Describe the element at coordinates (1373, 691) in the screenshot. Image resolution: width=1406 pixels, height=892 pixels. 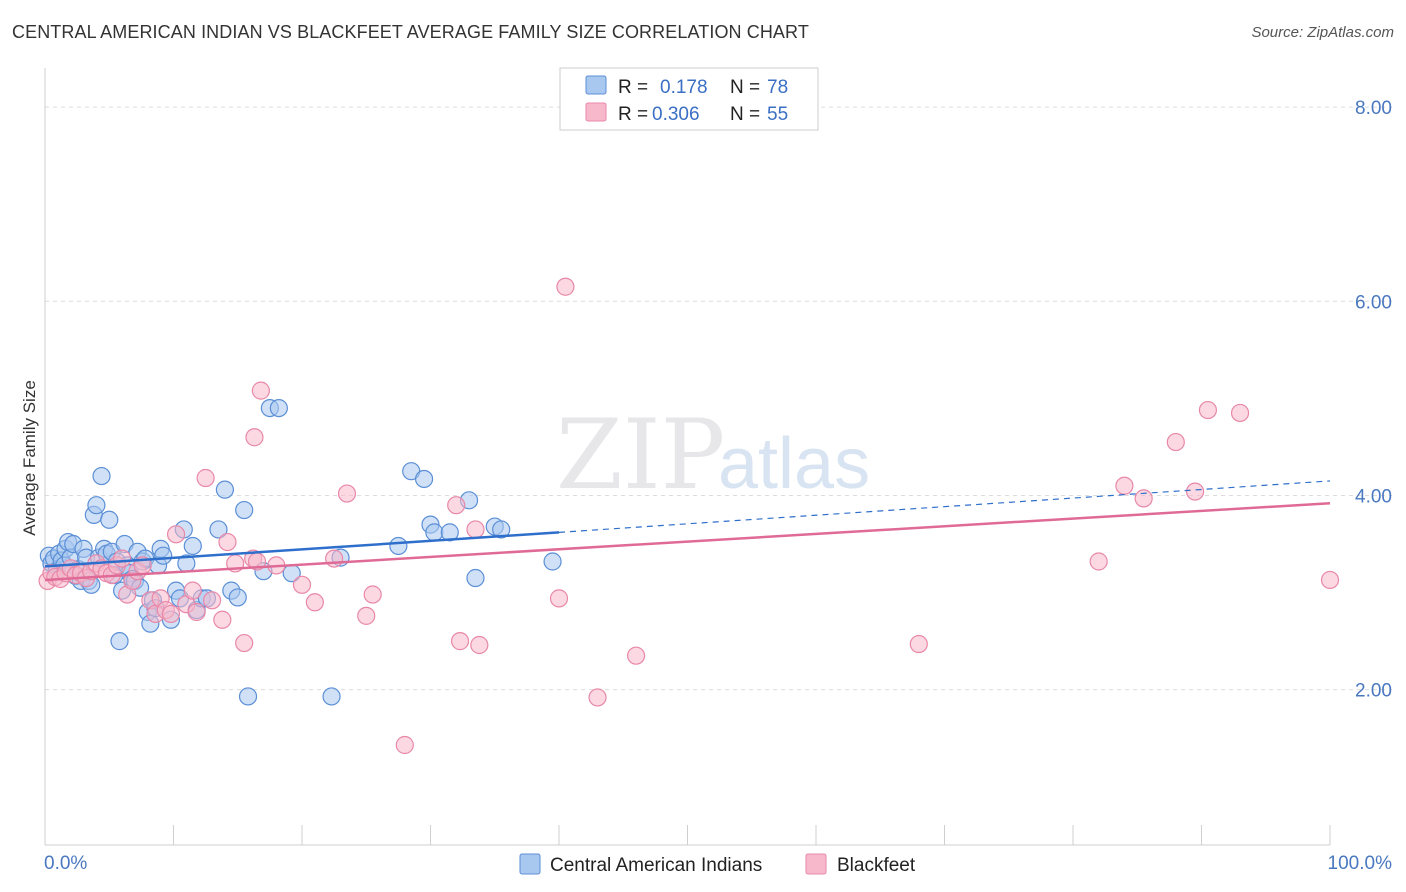
I see `y-tick-label: 2.00` at that location.